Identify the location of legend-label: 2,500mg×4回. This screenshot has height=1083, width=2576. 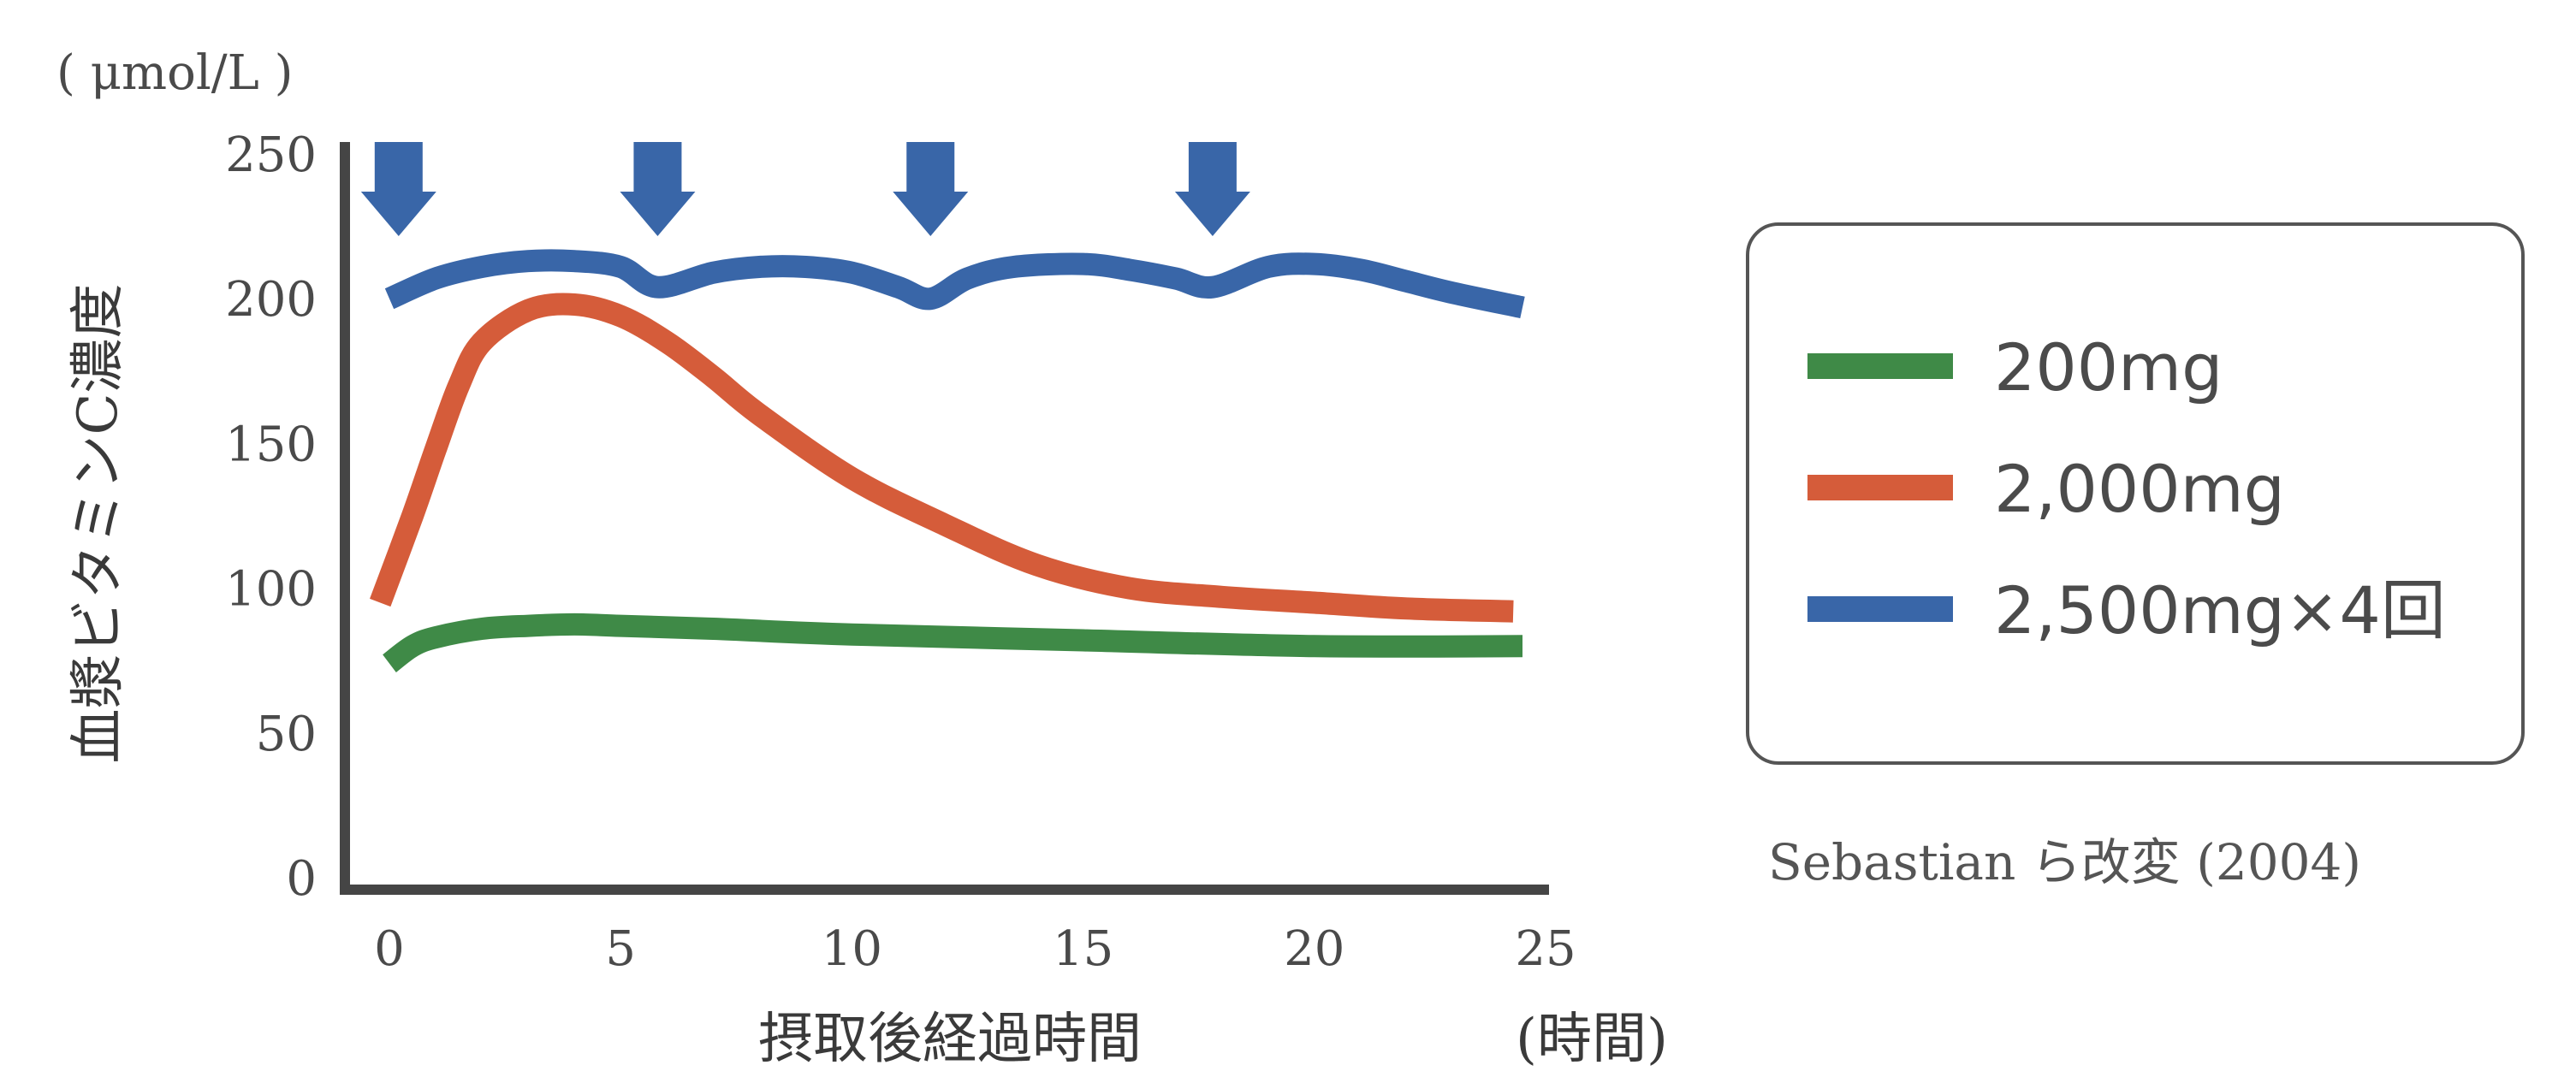
(2220, 610).